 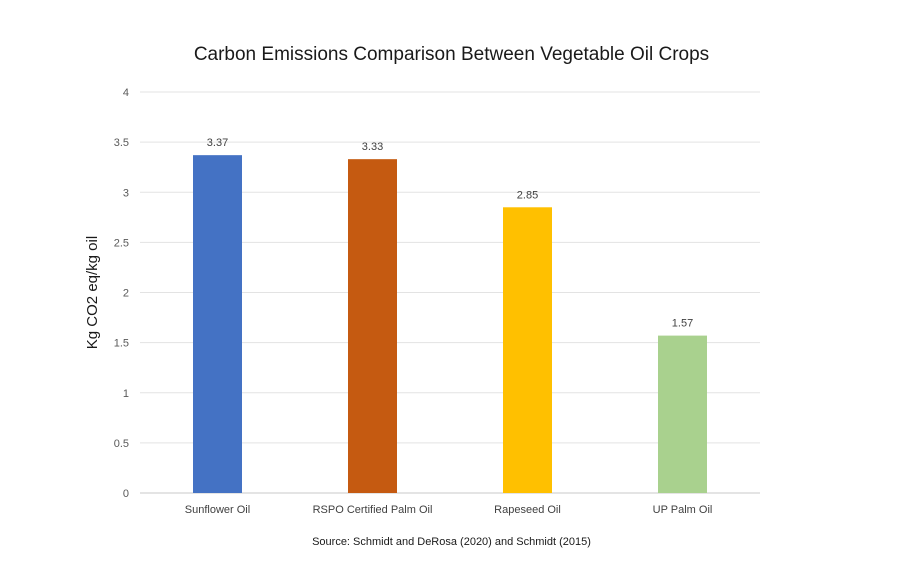 What do you see at coordinates (373, 510) in the screenshot?
I see `x-tick-label: RSPO Certified Palm Oil` at bounding box center [373, 510].